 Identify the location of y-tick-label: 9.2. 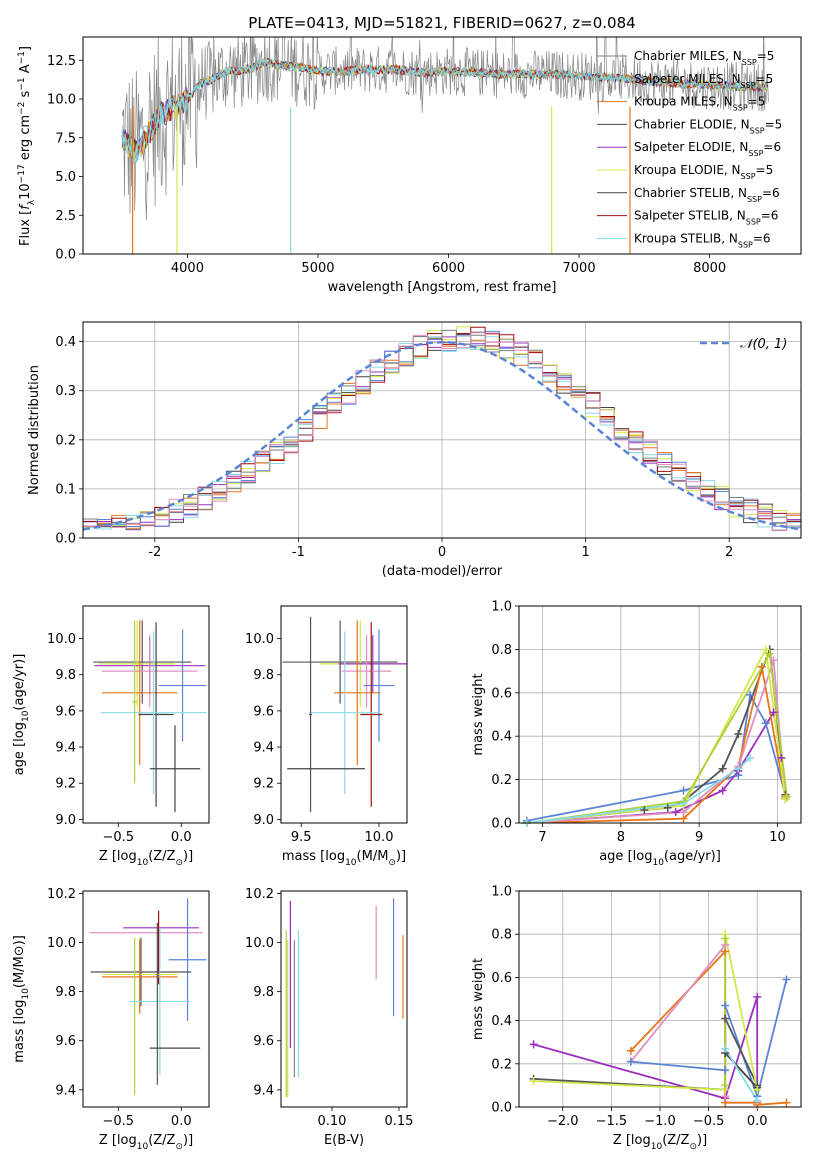
(65, 784).